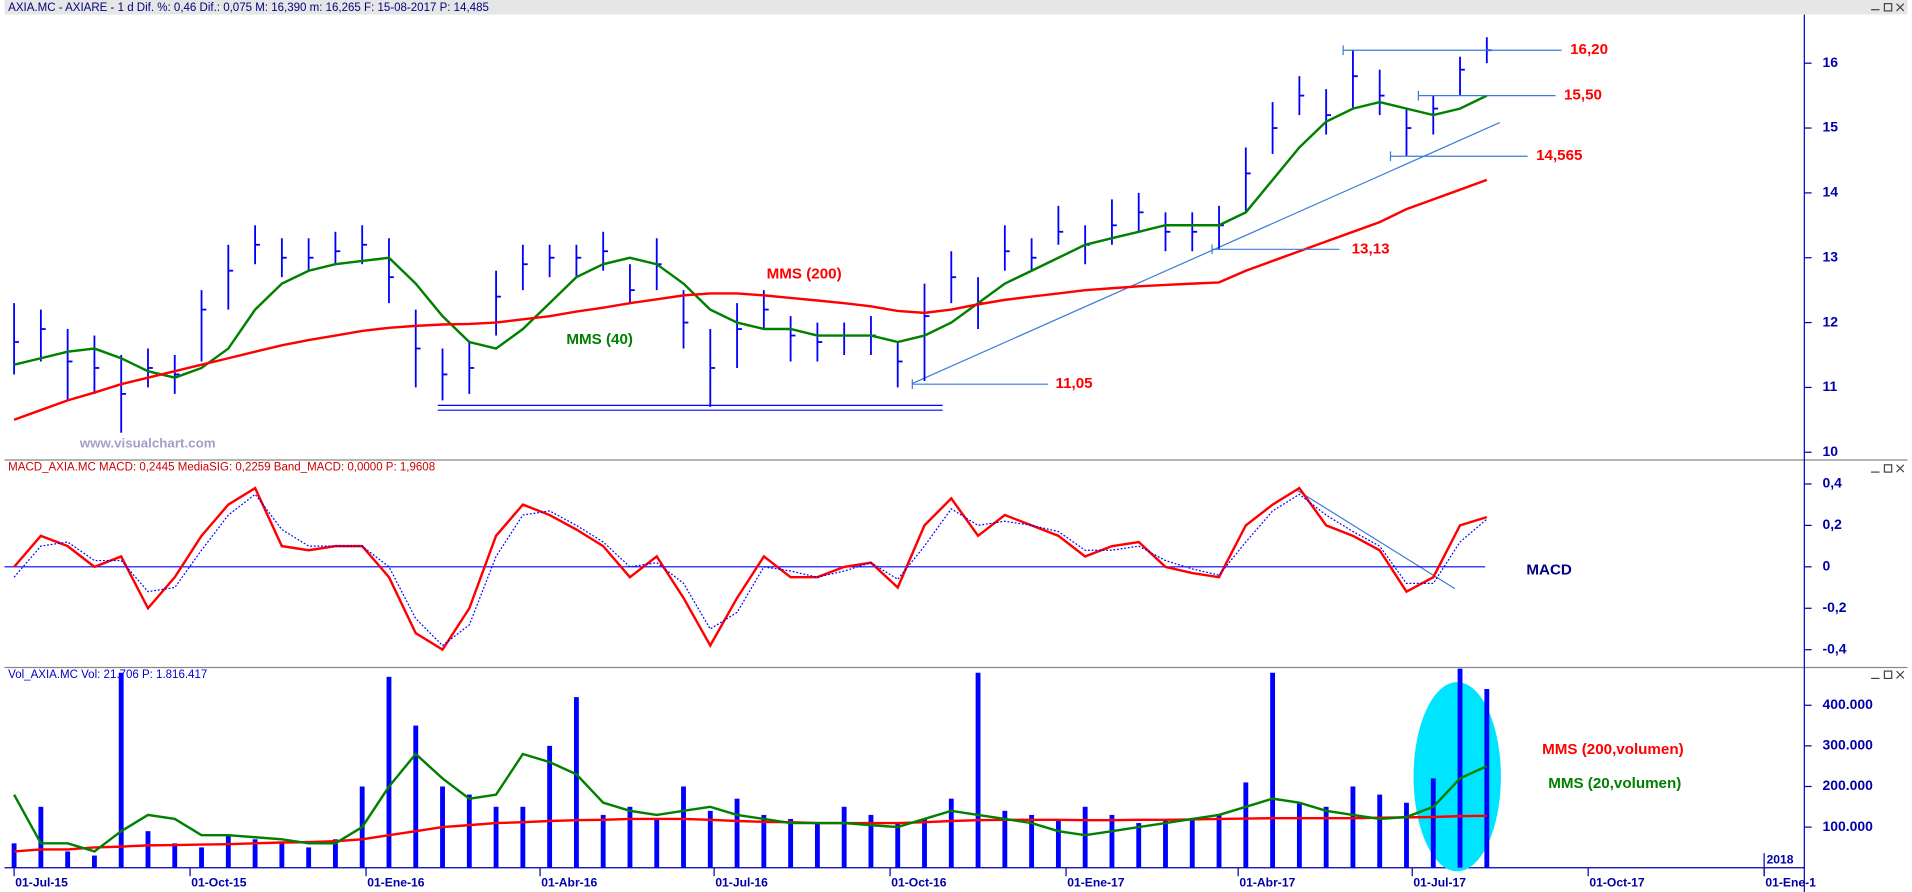 This screenshot has height=892, width=1912. What do you see at coordinates (1790, 883) in the screenshot?
I see `x-tick-label: 01-Ene-1` at bounding box center [1790, 883].